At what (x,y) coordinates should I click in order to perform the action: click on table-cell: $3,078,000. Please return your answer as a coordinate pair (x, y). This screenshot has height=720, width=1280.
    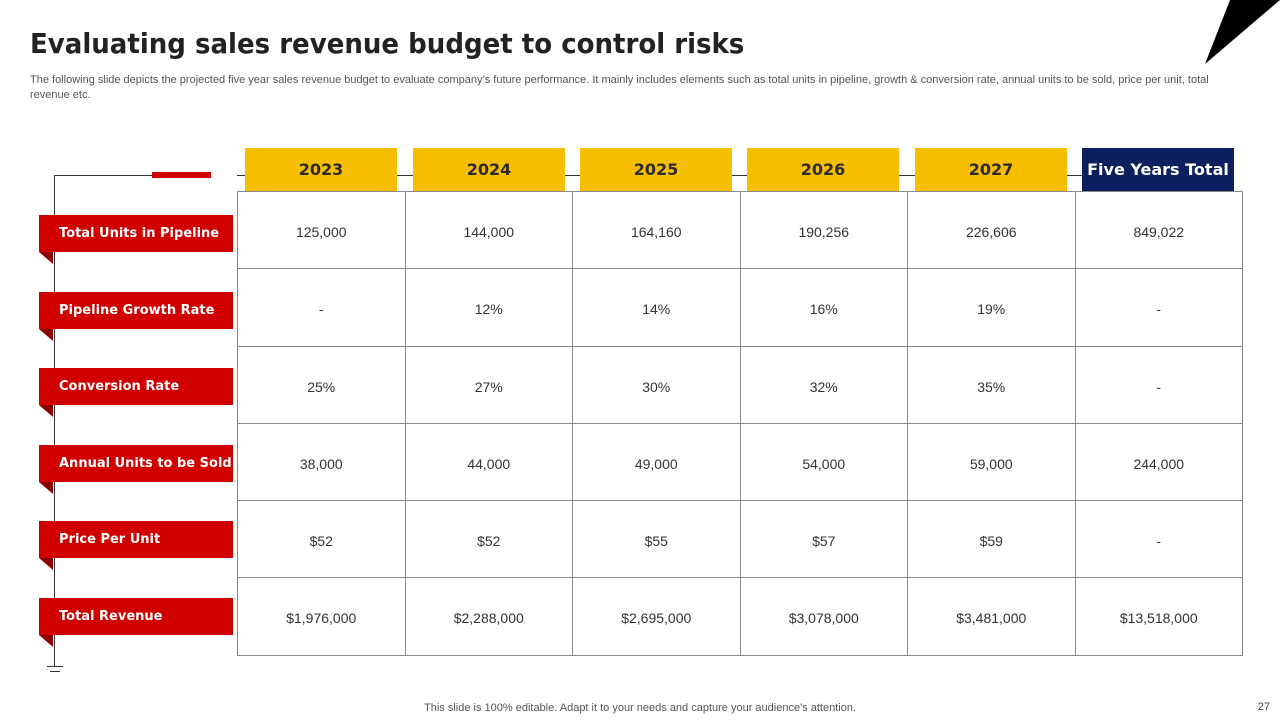
    Looking at the image, I should click on (824, 617).